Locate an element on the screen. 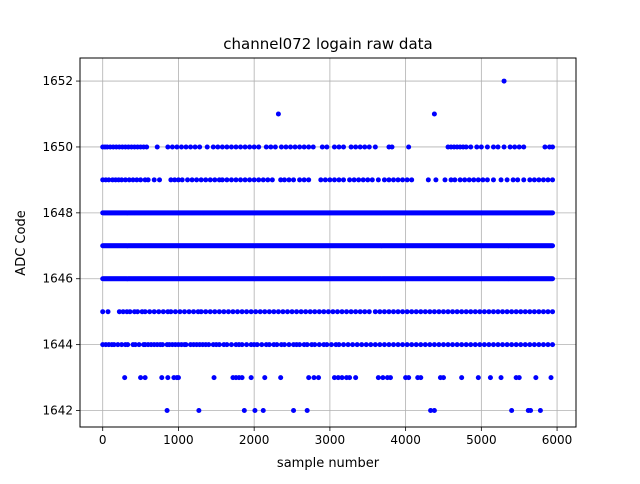 The height and width of the screenshot is (484, 640). x-tick-label: 1000 is located at coordinates (178, 440).